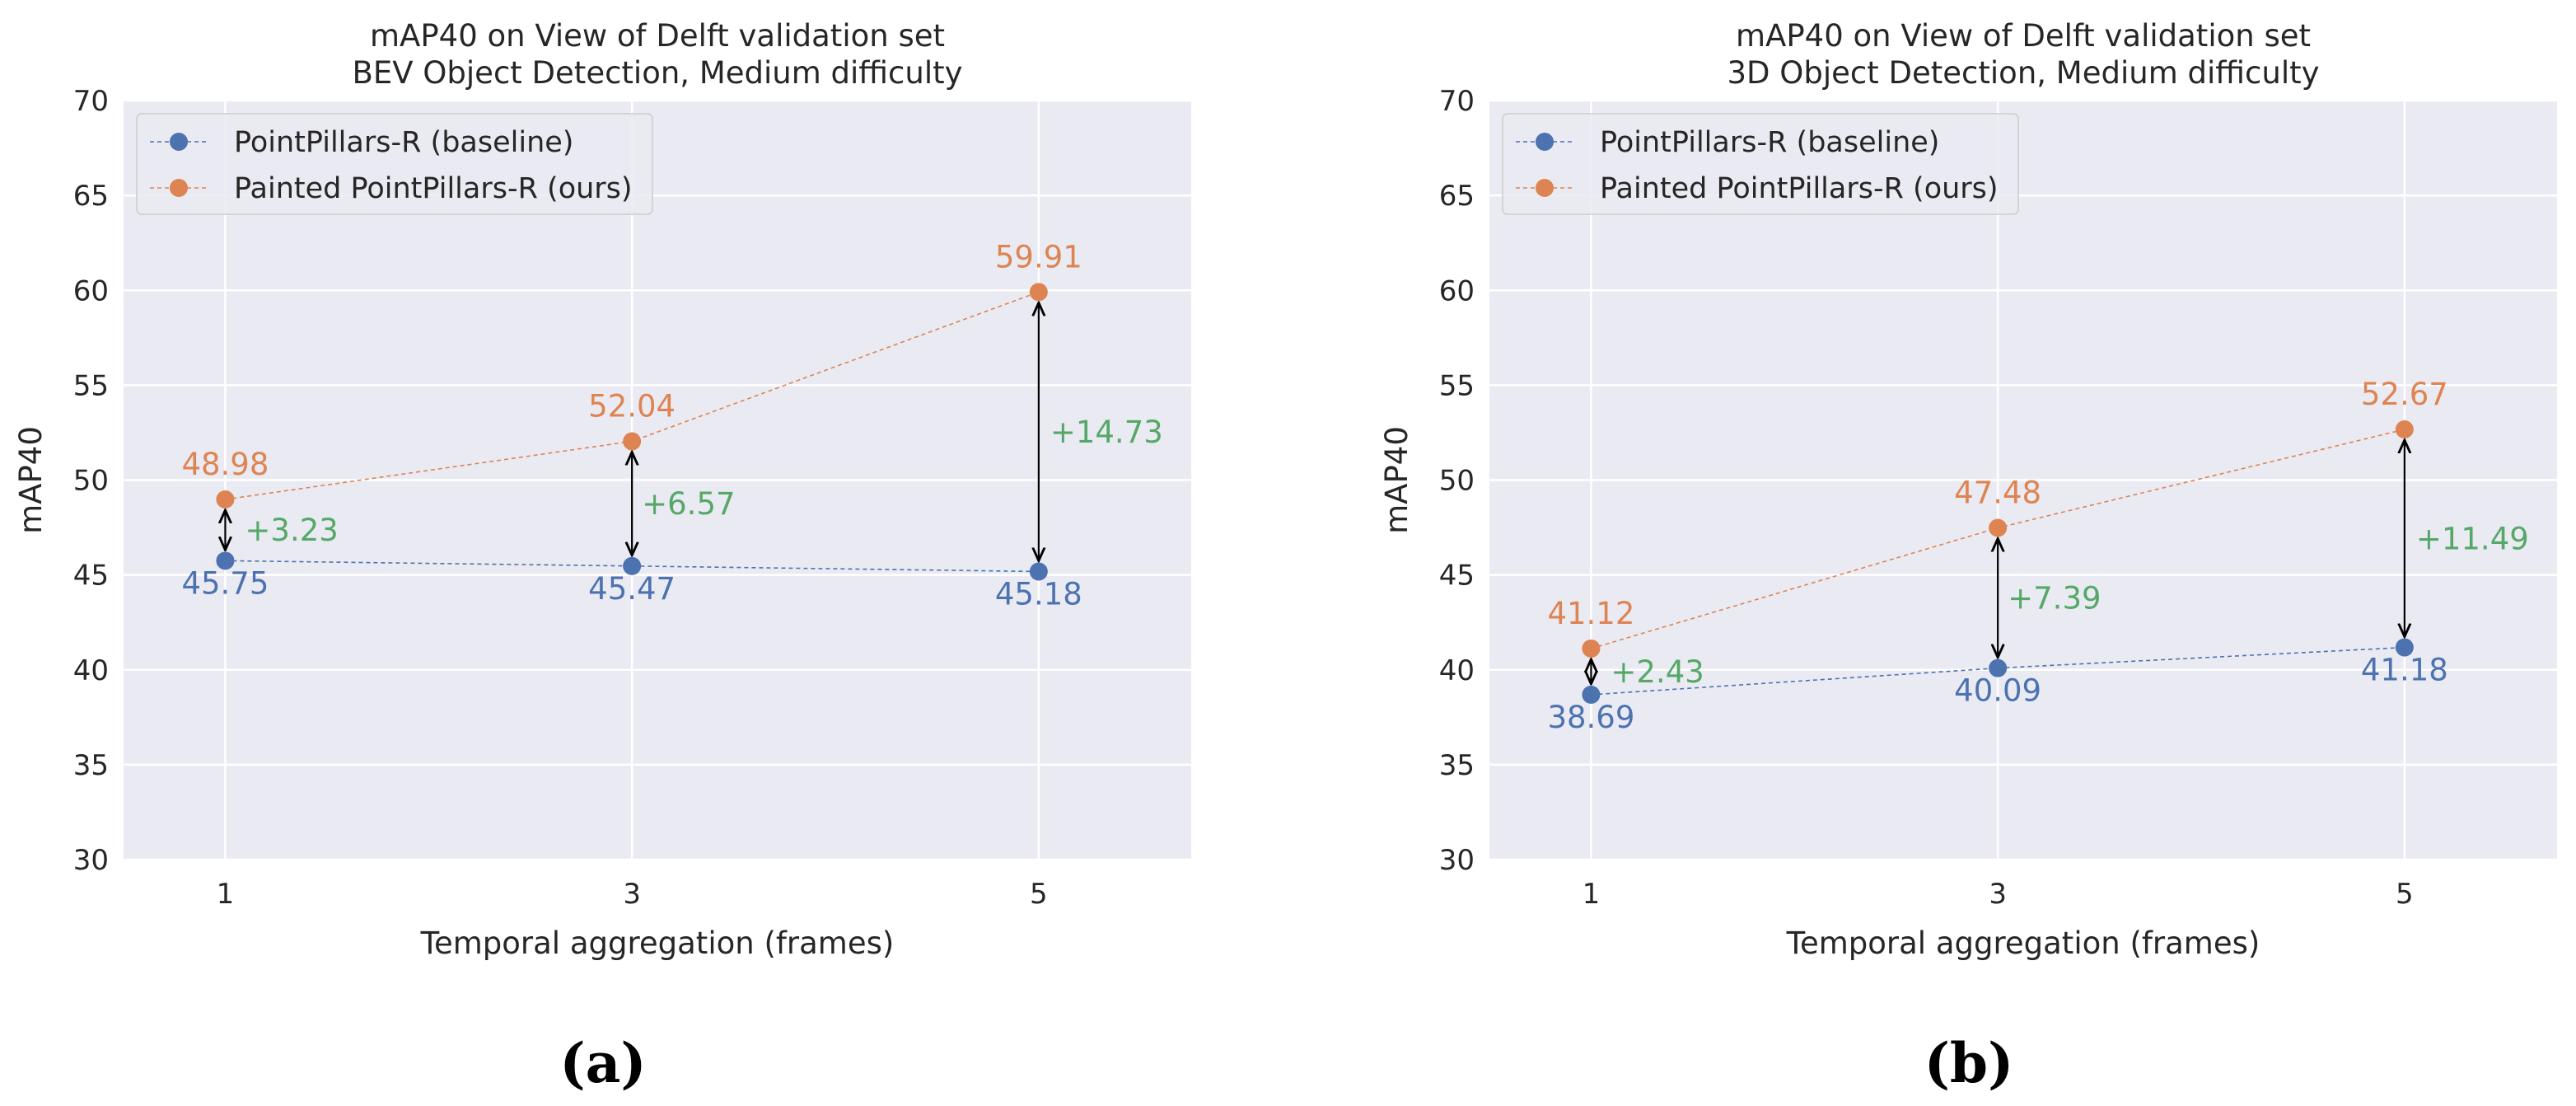 This screenshot has height=1106, width=2576. Describe the element at coordinates (1590, 614) in the screenshot. I see `data-label-ours: 41.12` at that location.